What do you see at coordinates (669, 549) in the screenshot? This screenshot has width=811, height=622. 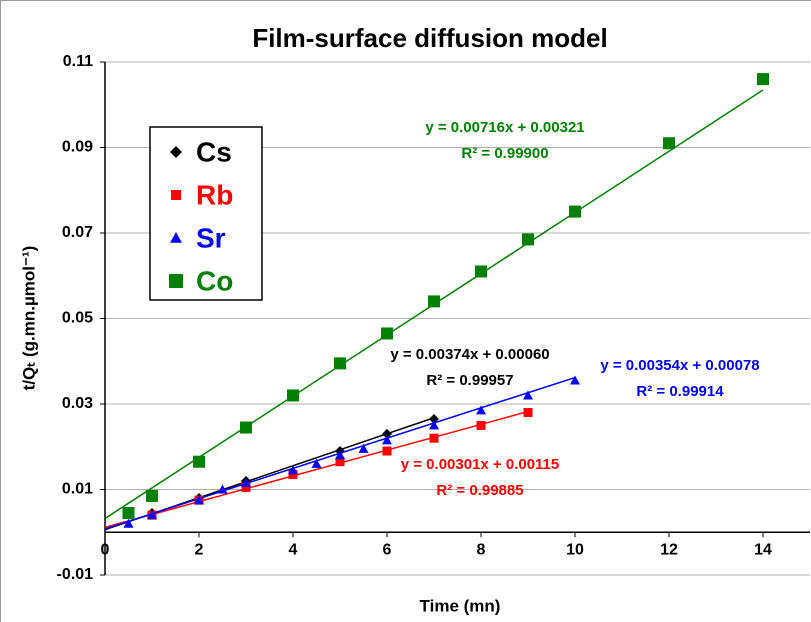 I see `x-tick-label: 12` at bounding box center [669, 549].